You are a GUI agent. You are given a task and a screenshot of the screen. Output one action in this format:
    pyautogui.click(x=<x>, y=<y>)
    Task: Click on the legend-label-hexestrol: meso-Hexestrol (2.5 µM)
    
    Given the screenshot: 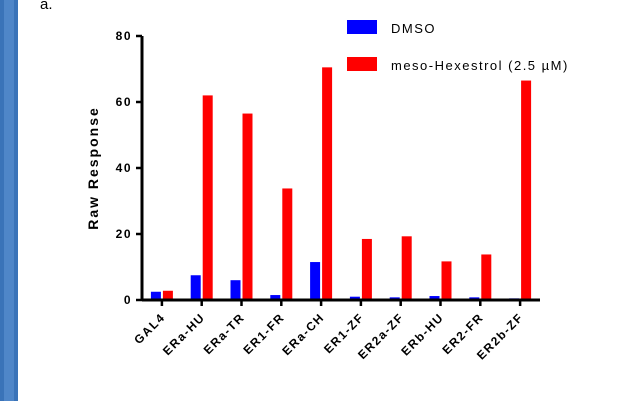 What is the action you would take?
    pyautogui.click(x=480, y=65)
    